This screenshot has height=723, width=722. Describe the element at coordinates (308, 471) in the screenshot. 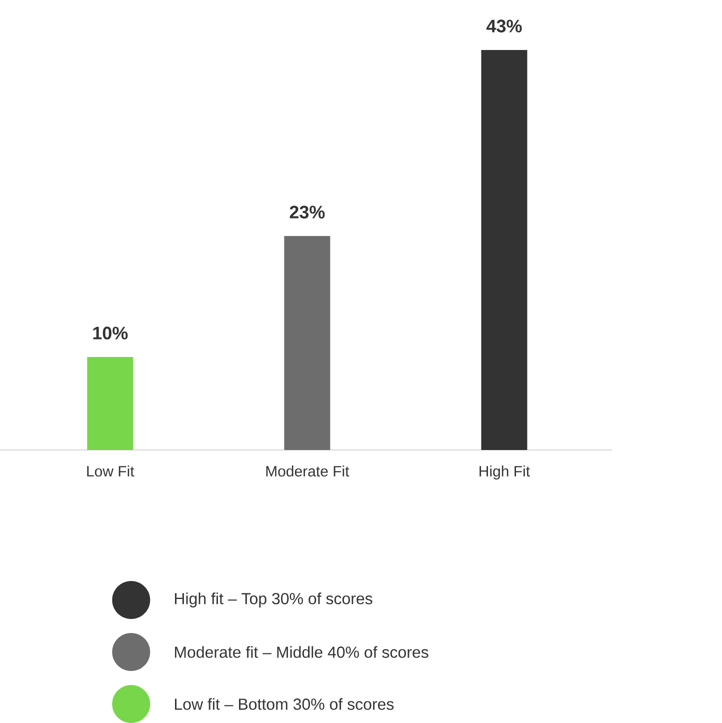

I see `x-tick-label: Moderate Fit` at that location.